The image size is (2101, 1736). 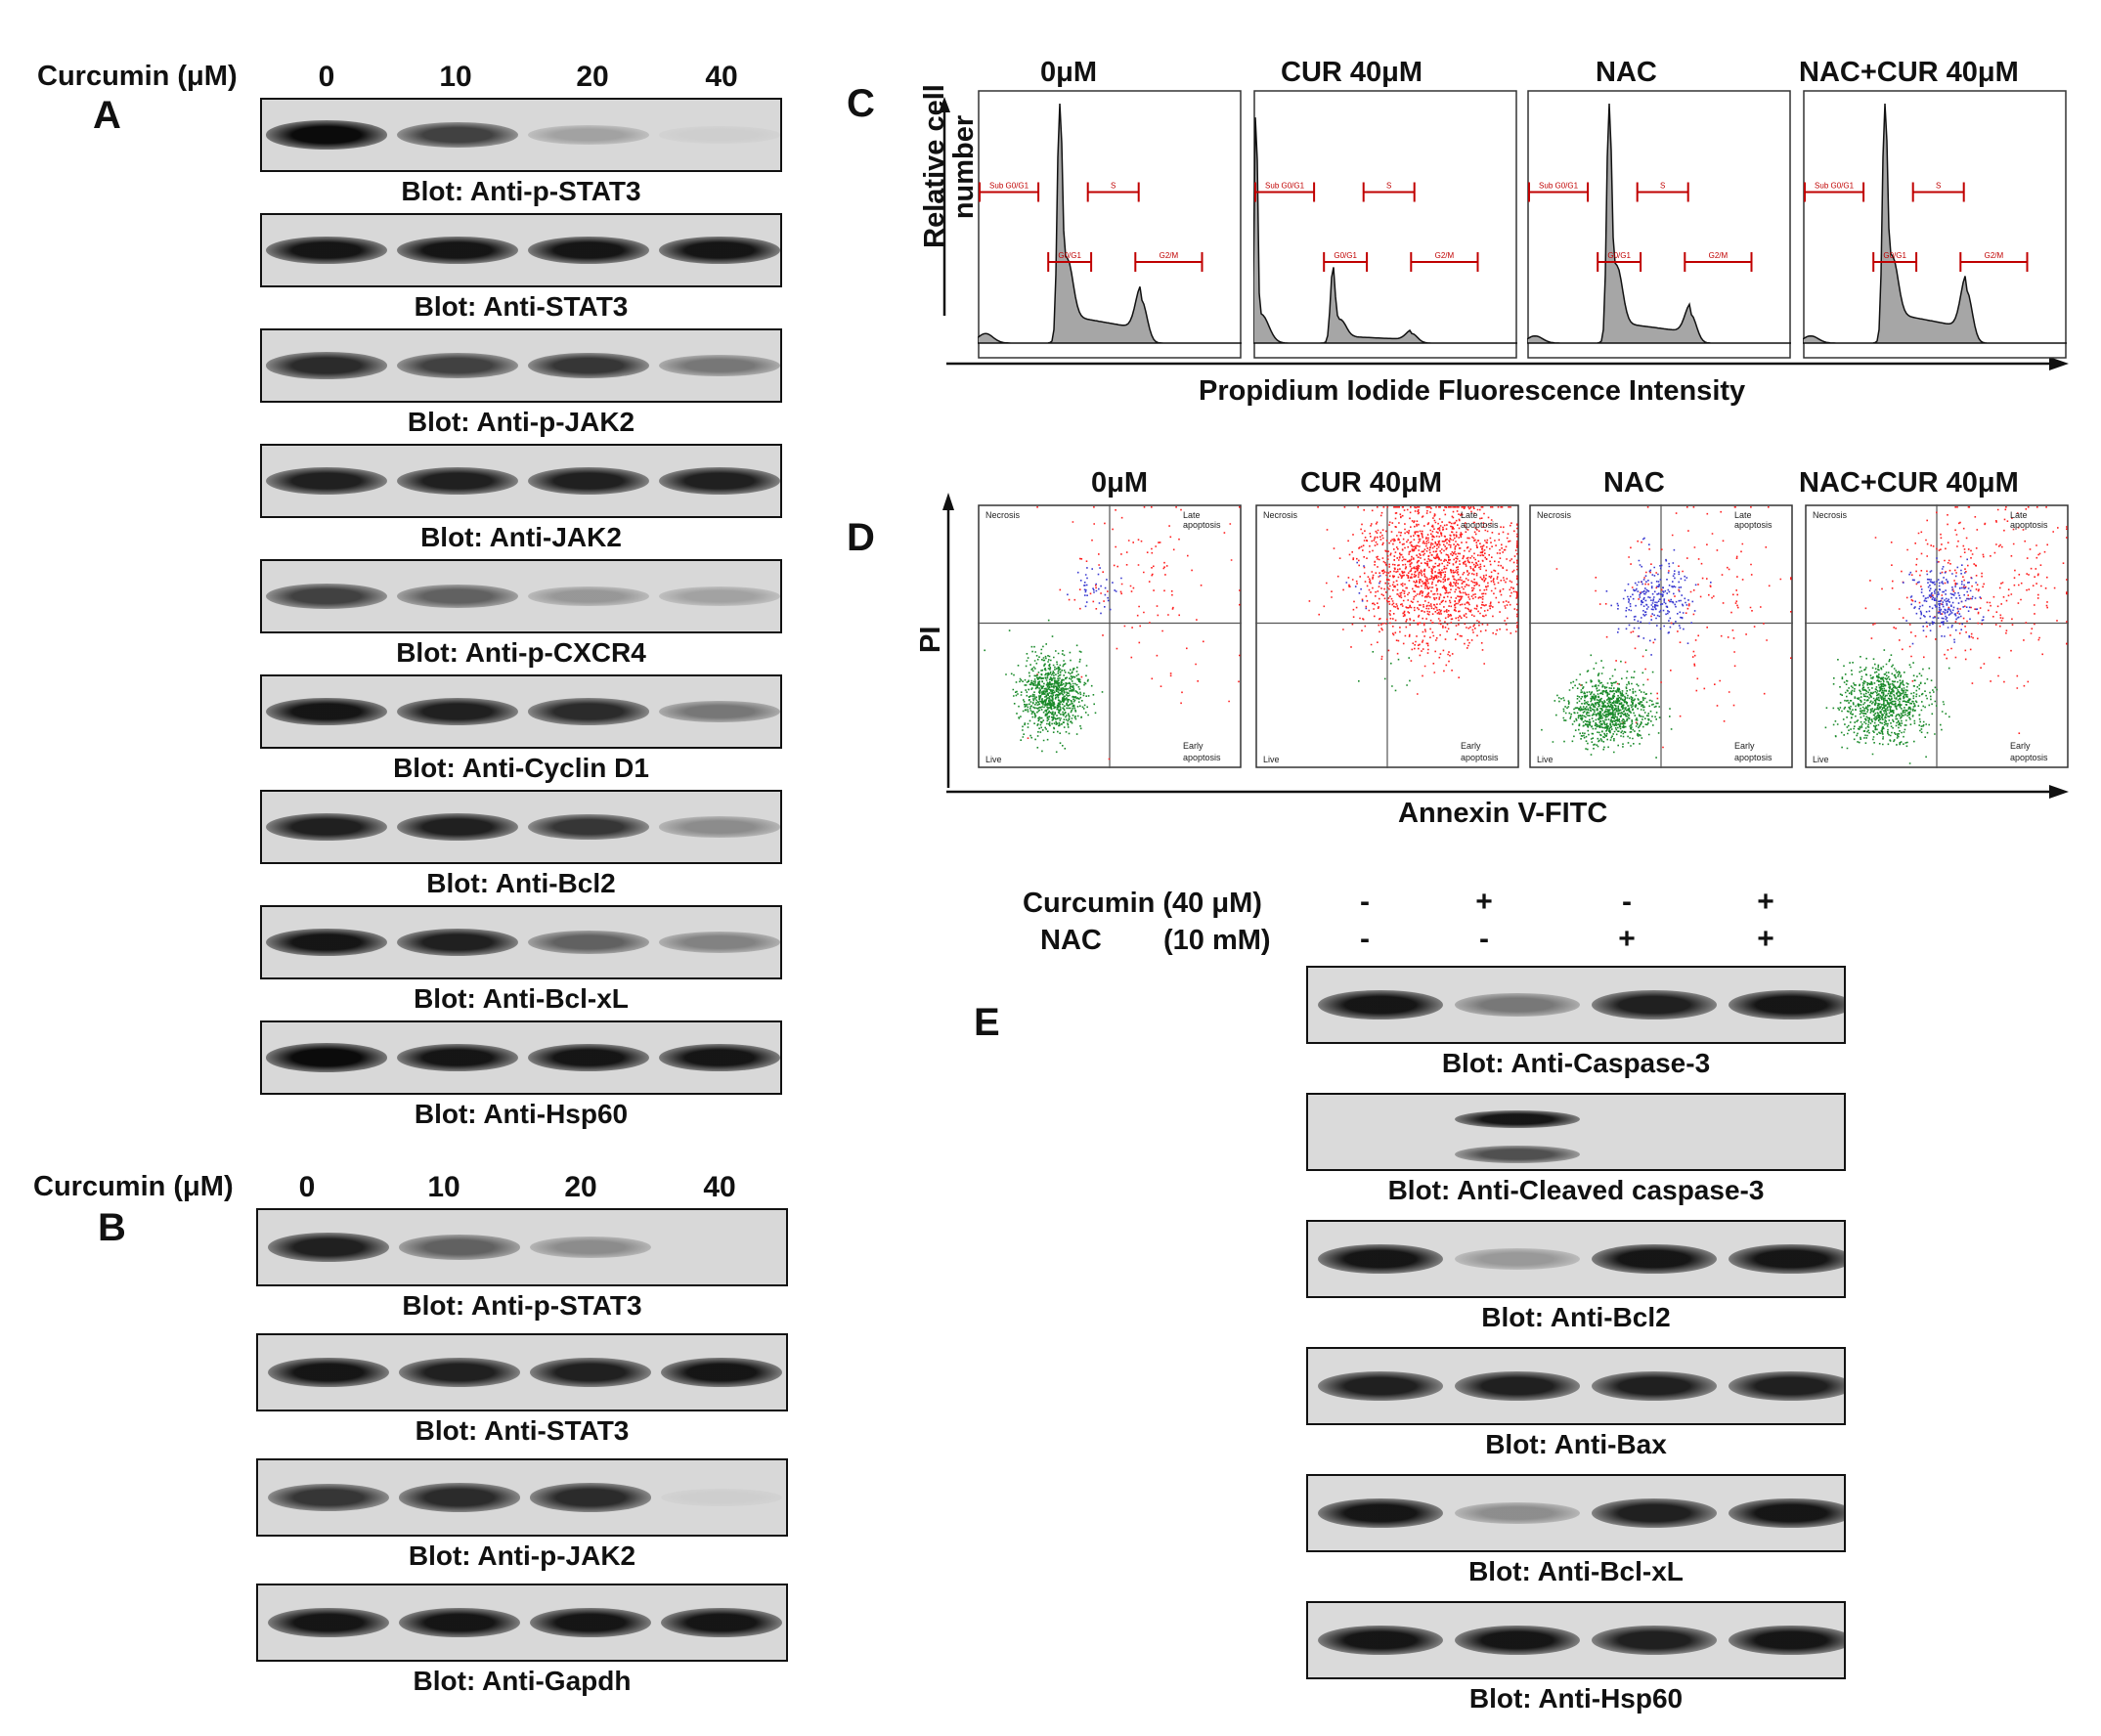 What do you see at coordinates (521, 652) in the screenshot?
I see `blot-caption: Blot: Anti-p-CXCR4` at bounding box center [521, 652].